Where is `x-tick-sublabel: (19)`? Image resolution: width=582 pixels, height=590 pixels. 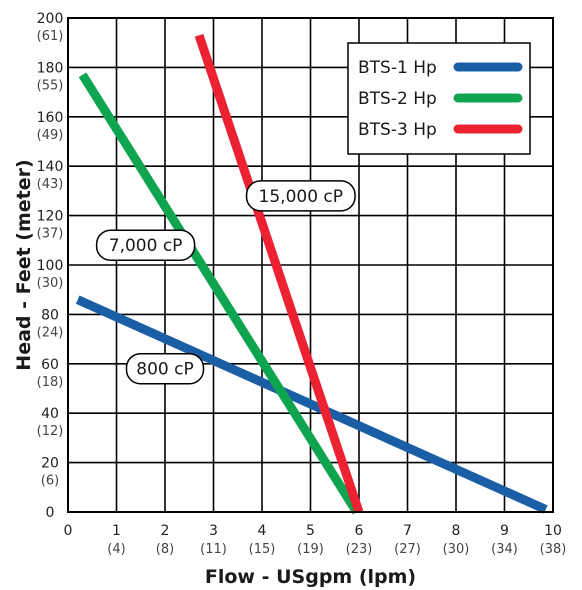 x-tick-sublabel: (19) is located at coordinates (310, 549).